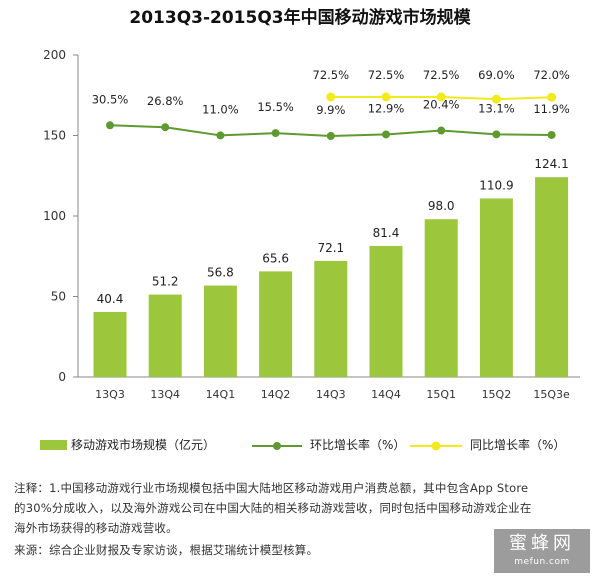 Image resolution: width=600 pixels, height=579 pixels. Describe the element at coordinates (551, 109) in the screenshot. I see `qoq-value-label: 11.9%` at that location.